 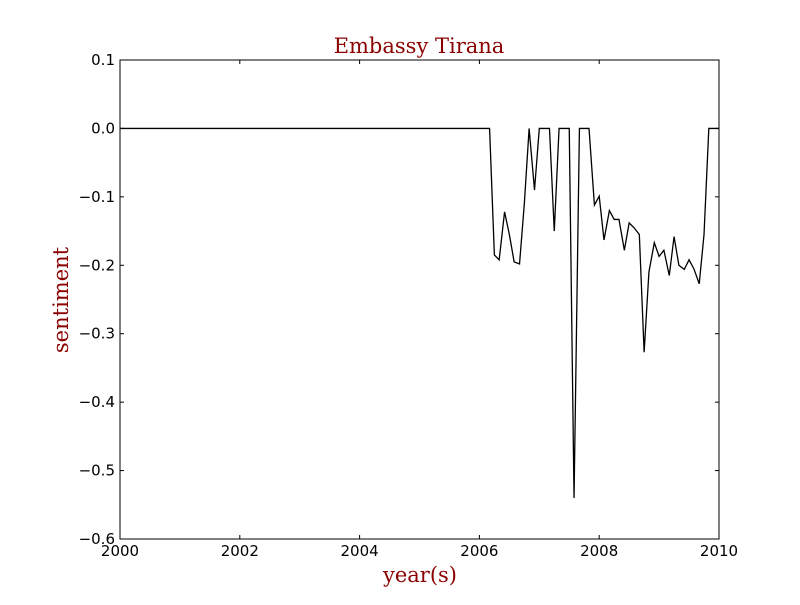 What do you see at coordinates (97, 539) in the screenshot?
I see `y-tick-label: −0.6` at bounding box center [97, 539].